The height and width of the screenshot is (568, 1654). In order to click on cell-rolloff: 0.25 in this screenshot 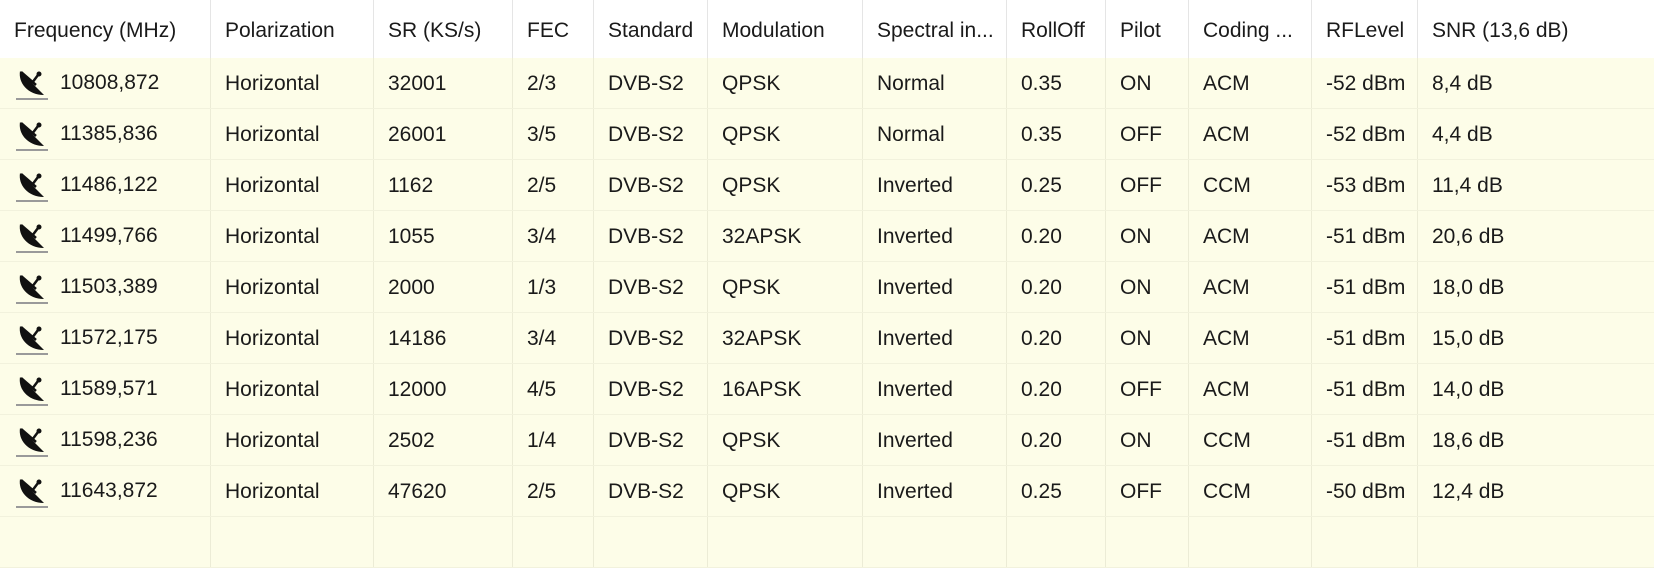, I will do `click(1056, 185)`.